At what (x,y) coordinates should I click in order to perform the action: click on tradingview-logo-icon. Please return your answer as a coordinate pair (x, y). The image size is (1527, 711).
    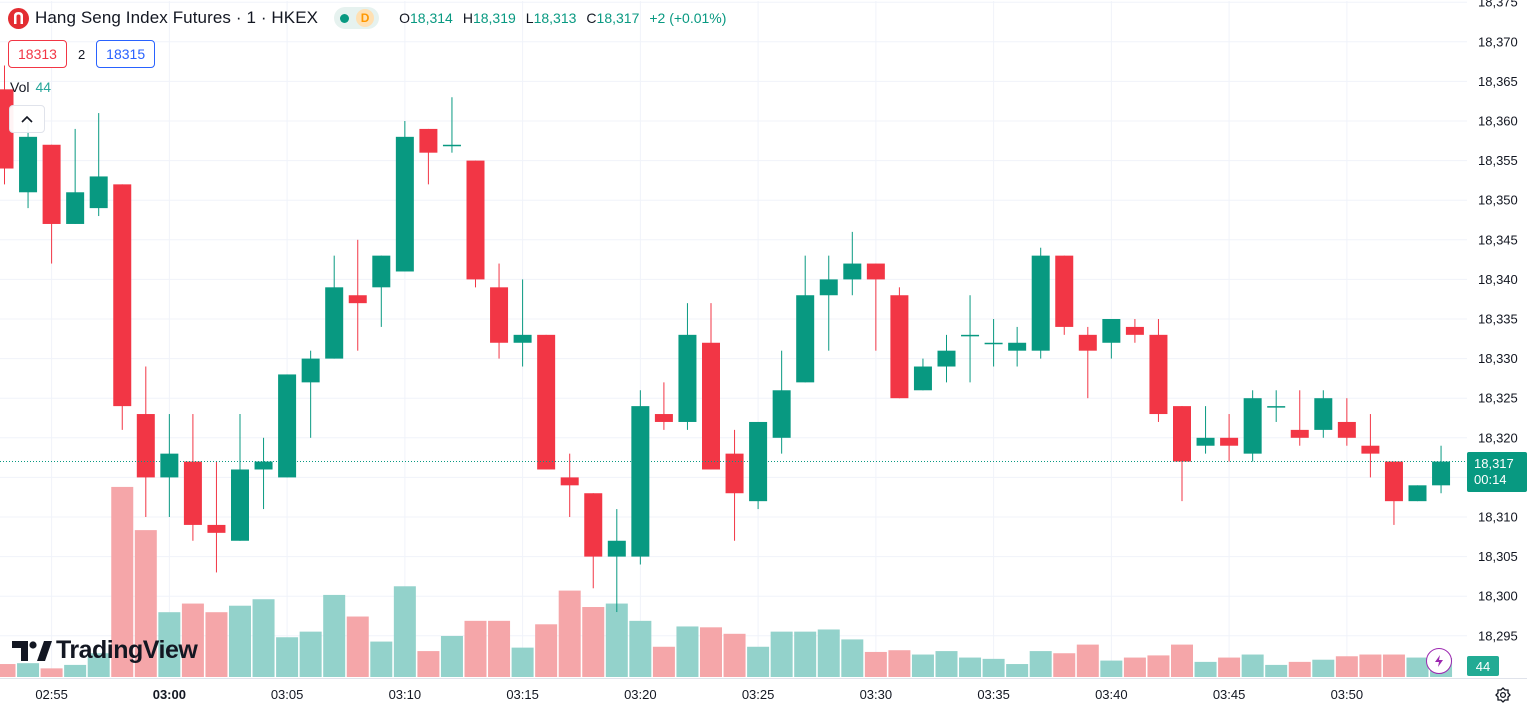
    Looking at the image, I should click on (32, 650).